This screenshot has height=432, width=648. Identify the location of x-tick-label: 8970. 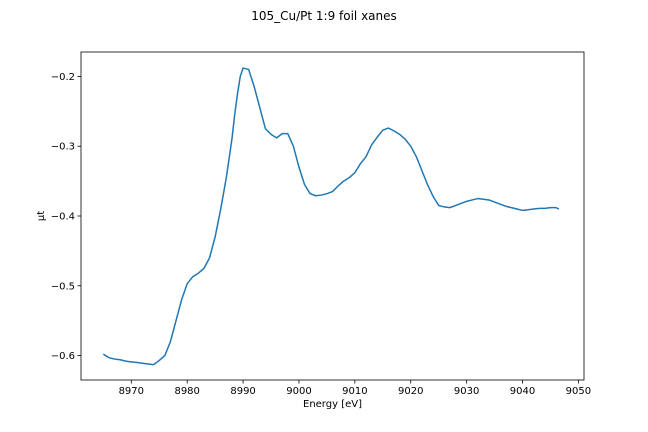
(131, 391).